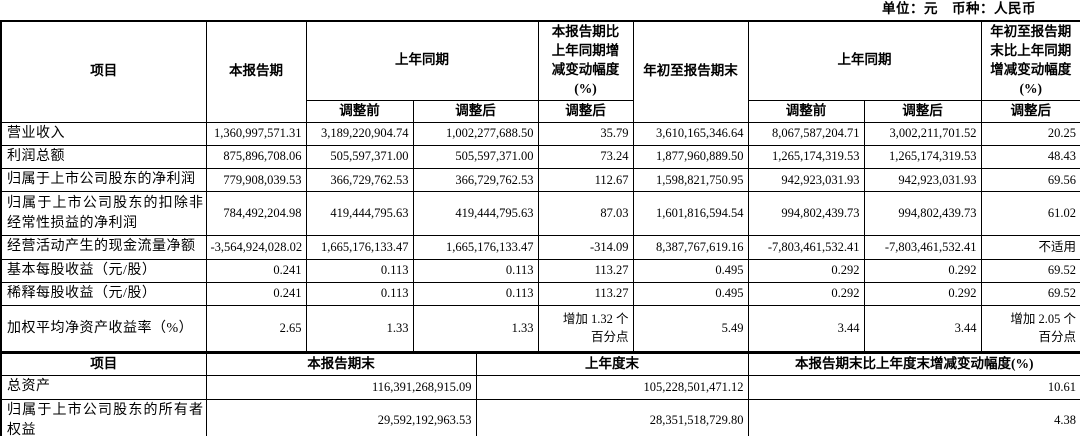 The height and width of the screenshot is (436, 1080). What do you see at coordinates (1030, 133) in the screenshot?
I see `value-cell: 20.25` at bounding box center [1030, 133].